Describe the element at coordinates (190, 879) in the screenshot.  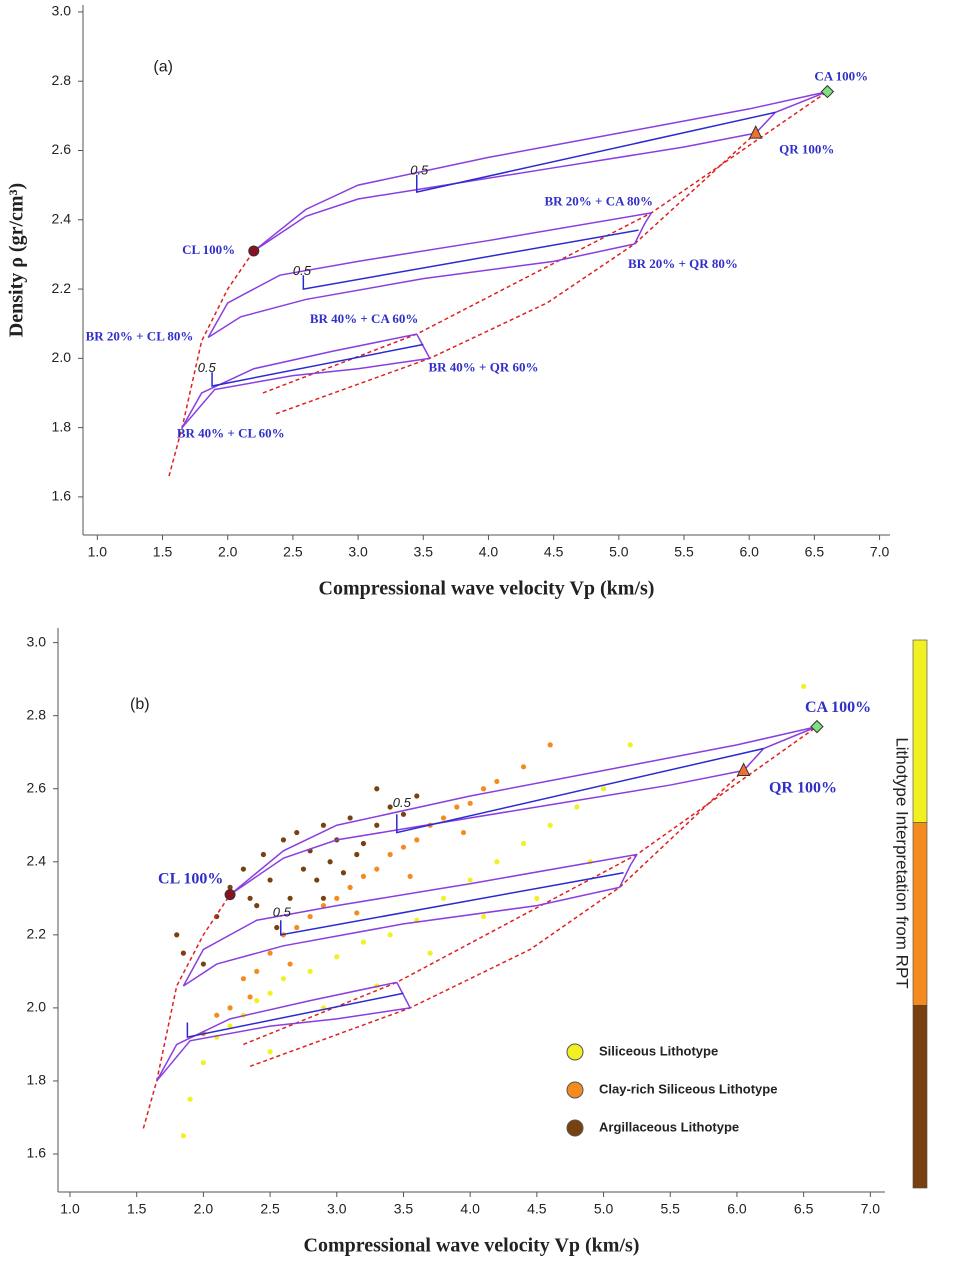
I see `annotation: CL 100%` at that location.